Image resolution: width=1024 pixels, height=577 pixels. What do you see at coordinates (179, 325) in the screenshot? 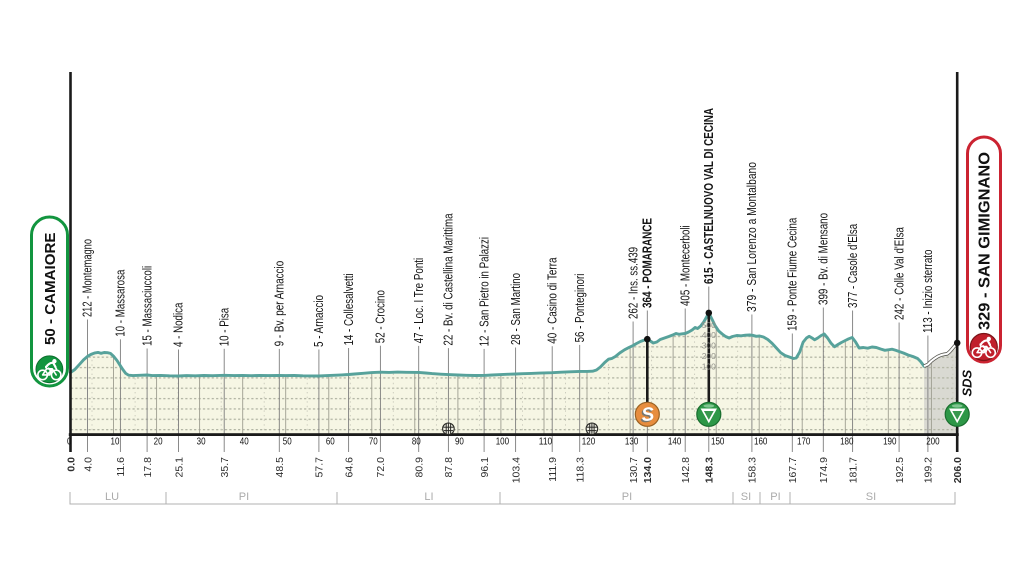
I see `svg-text: 4 - Nodica` at bounding box center [179, 325].